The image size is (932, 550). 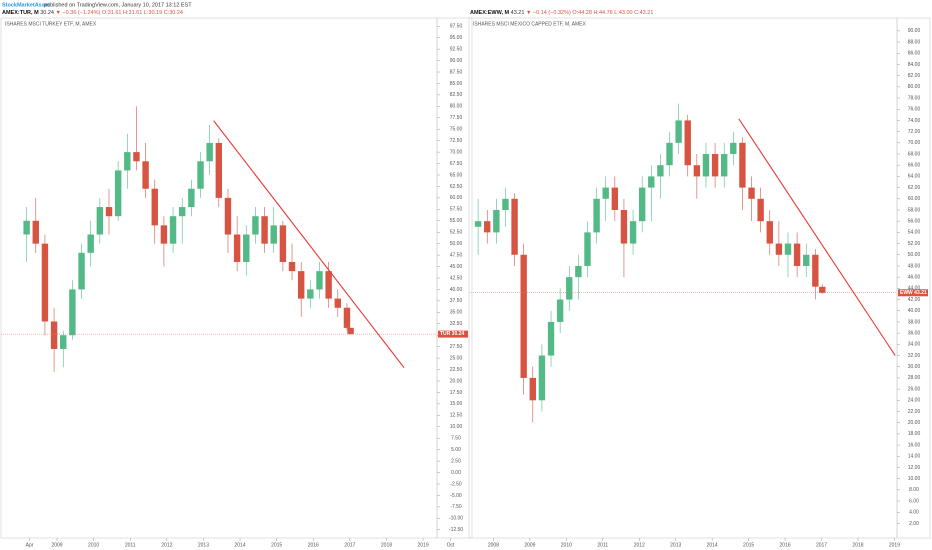 What do you see at coordinates (914, 412) in the screenshot?
I see `y-tick-label: 22.00` at bounding box center [914, 412].